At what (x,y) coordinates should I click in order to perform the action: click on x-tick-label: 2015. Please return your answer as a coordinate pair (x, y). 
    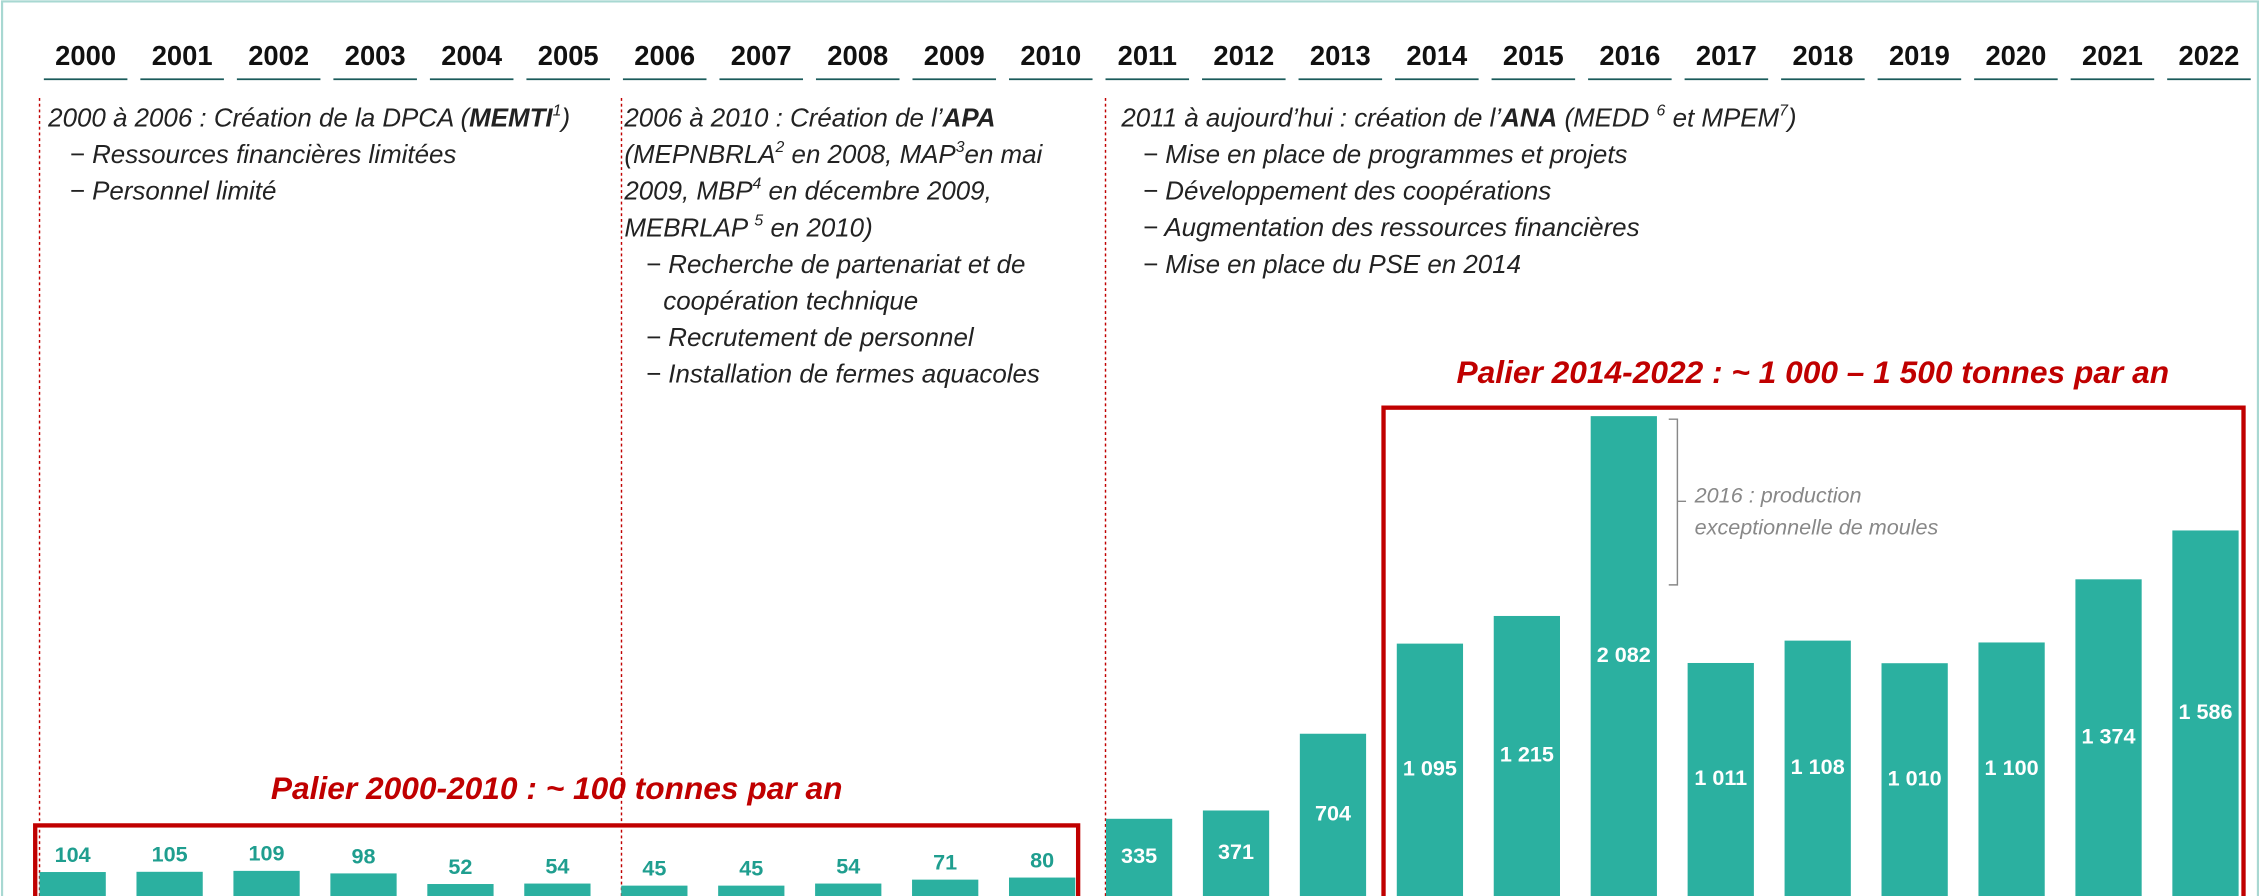
    Looking at the image, I should click on (1533, 55).